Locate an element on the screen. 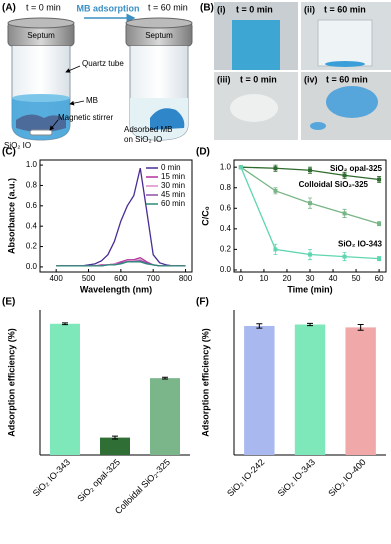 The width and height of the screenshot is (391, 544). panel-label: (B) is located at coordinates (207, 8).